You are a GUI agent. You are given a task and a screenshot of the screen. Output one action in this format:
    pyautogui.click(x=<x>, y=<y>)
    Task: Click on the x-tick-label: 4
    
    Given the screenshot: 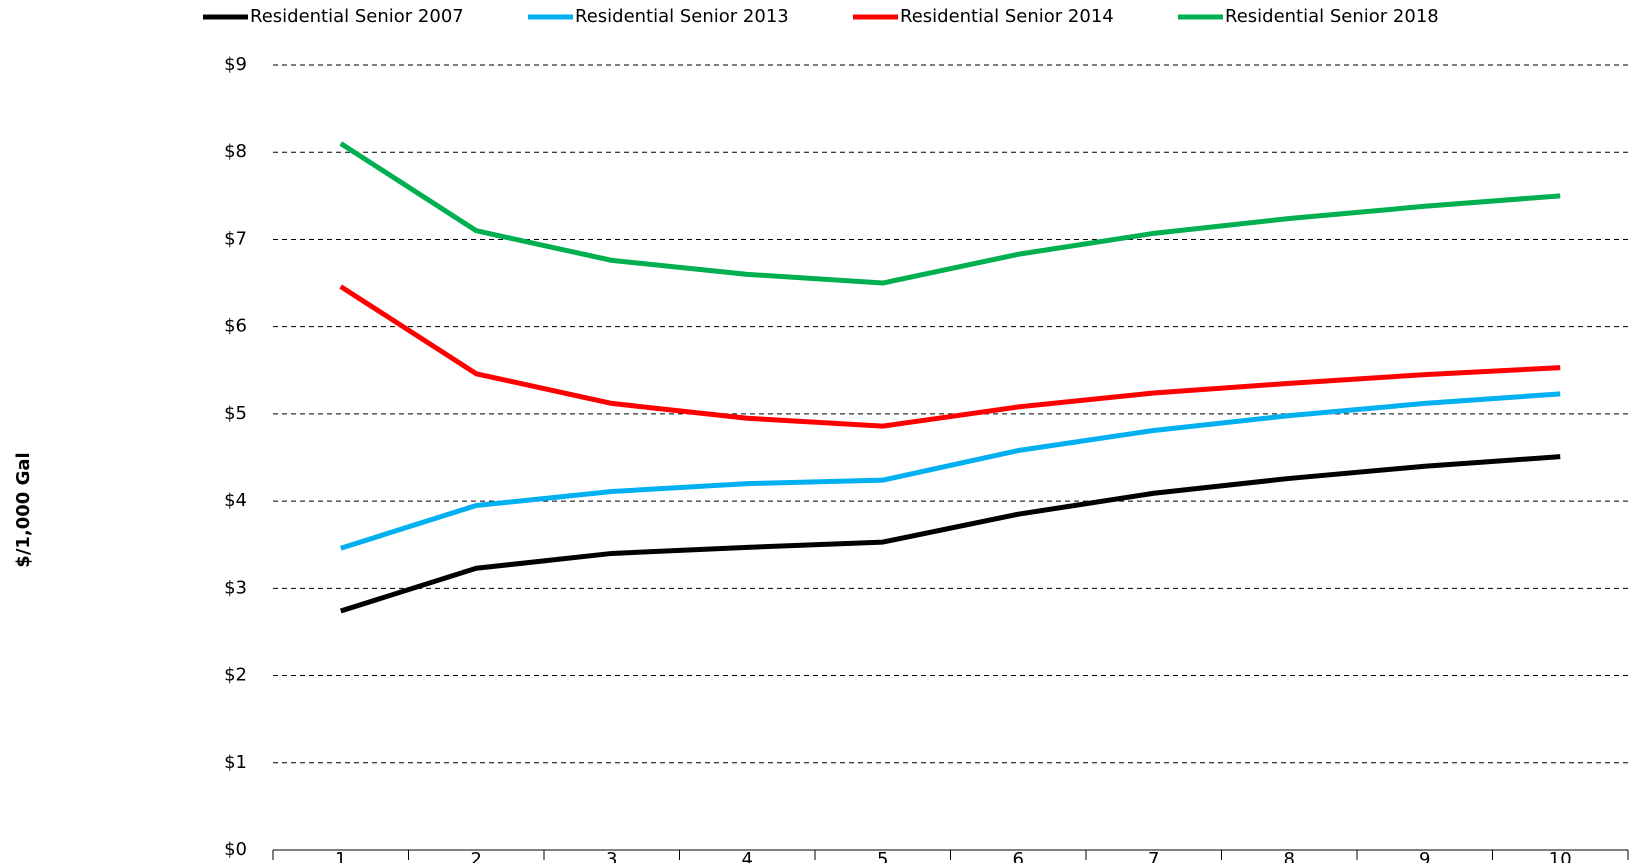 What is the action you would take?
    pyautogui.click(x=747, y=856)
    